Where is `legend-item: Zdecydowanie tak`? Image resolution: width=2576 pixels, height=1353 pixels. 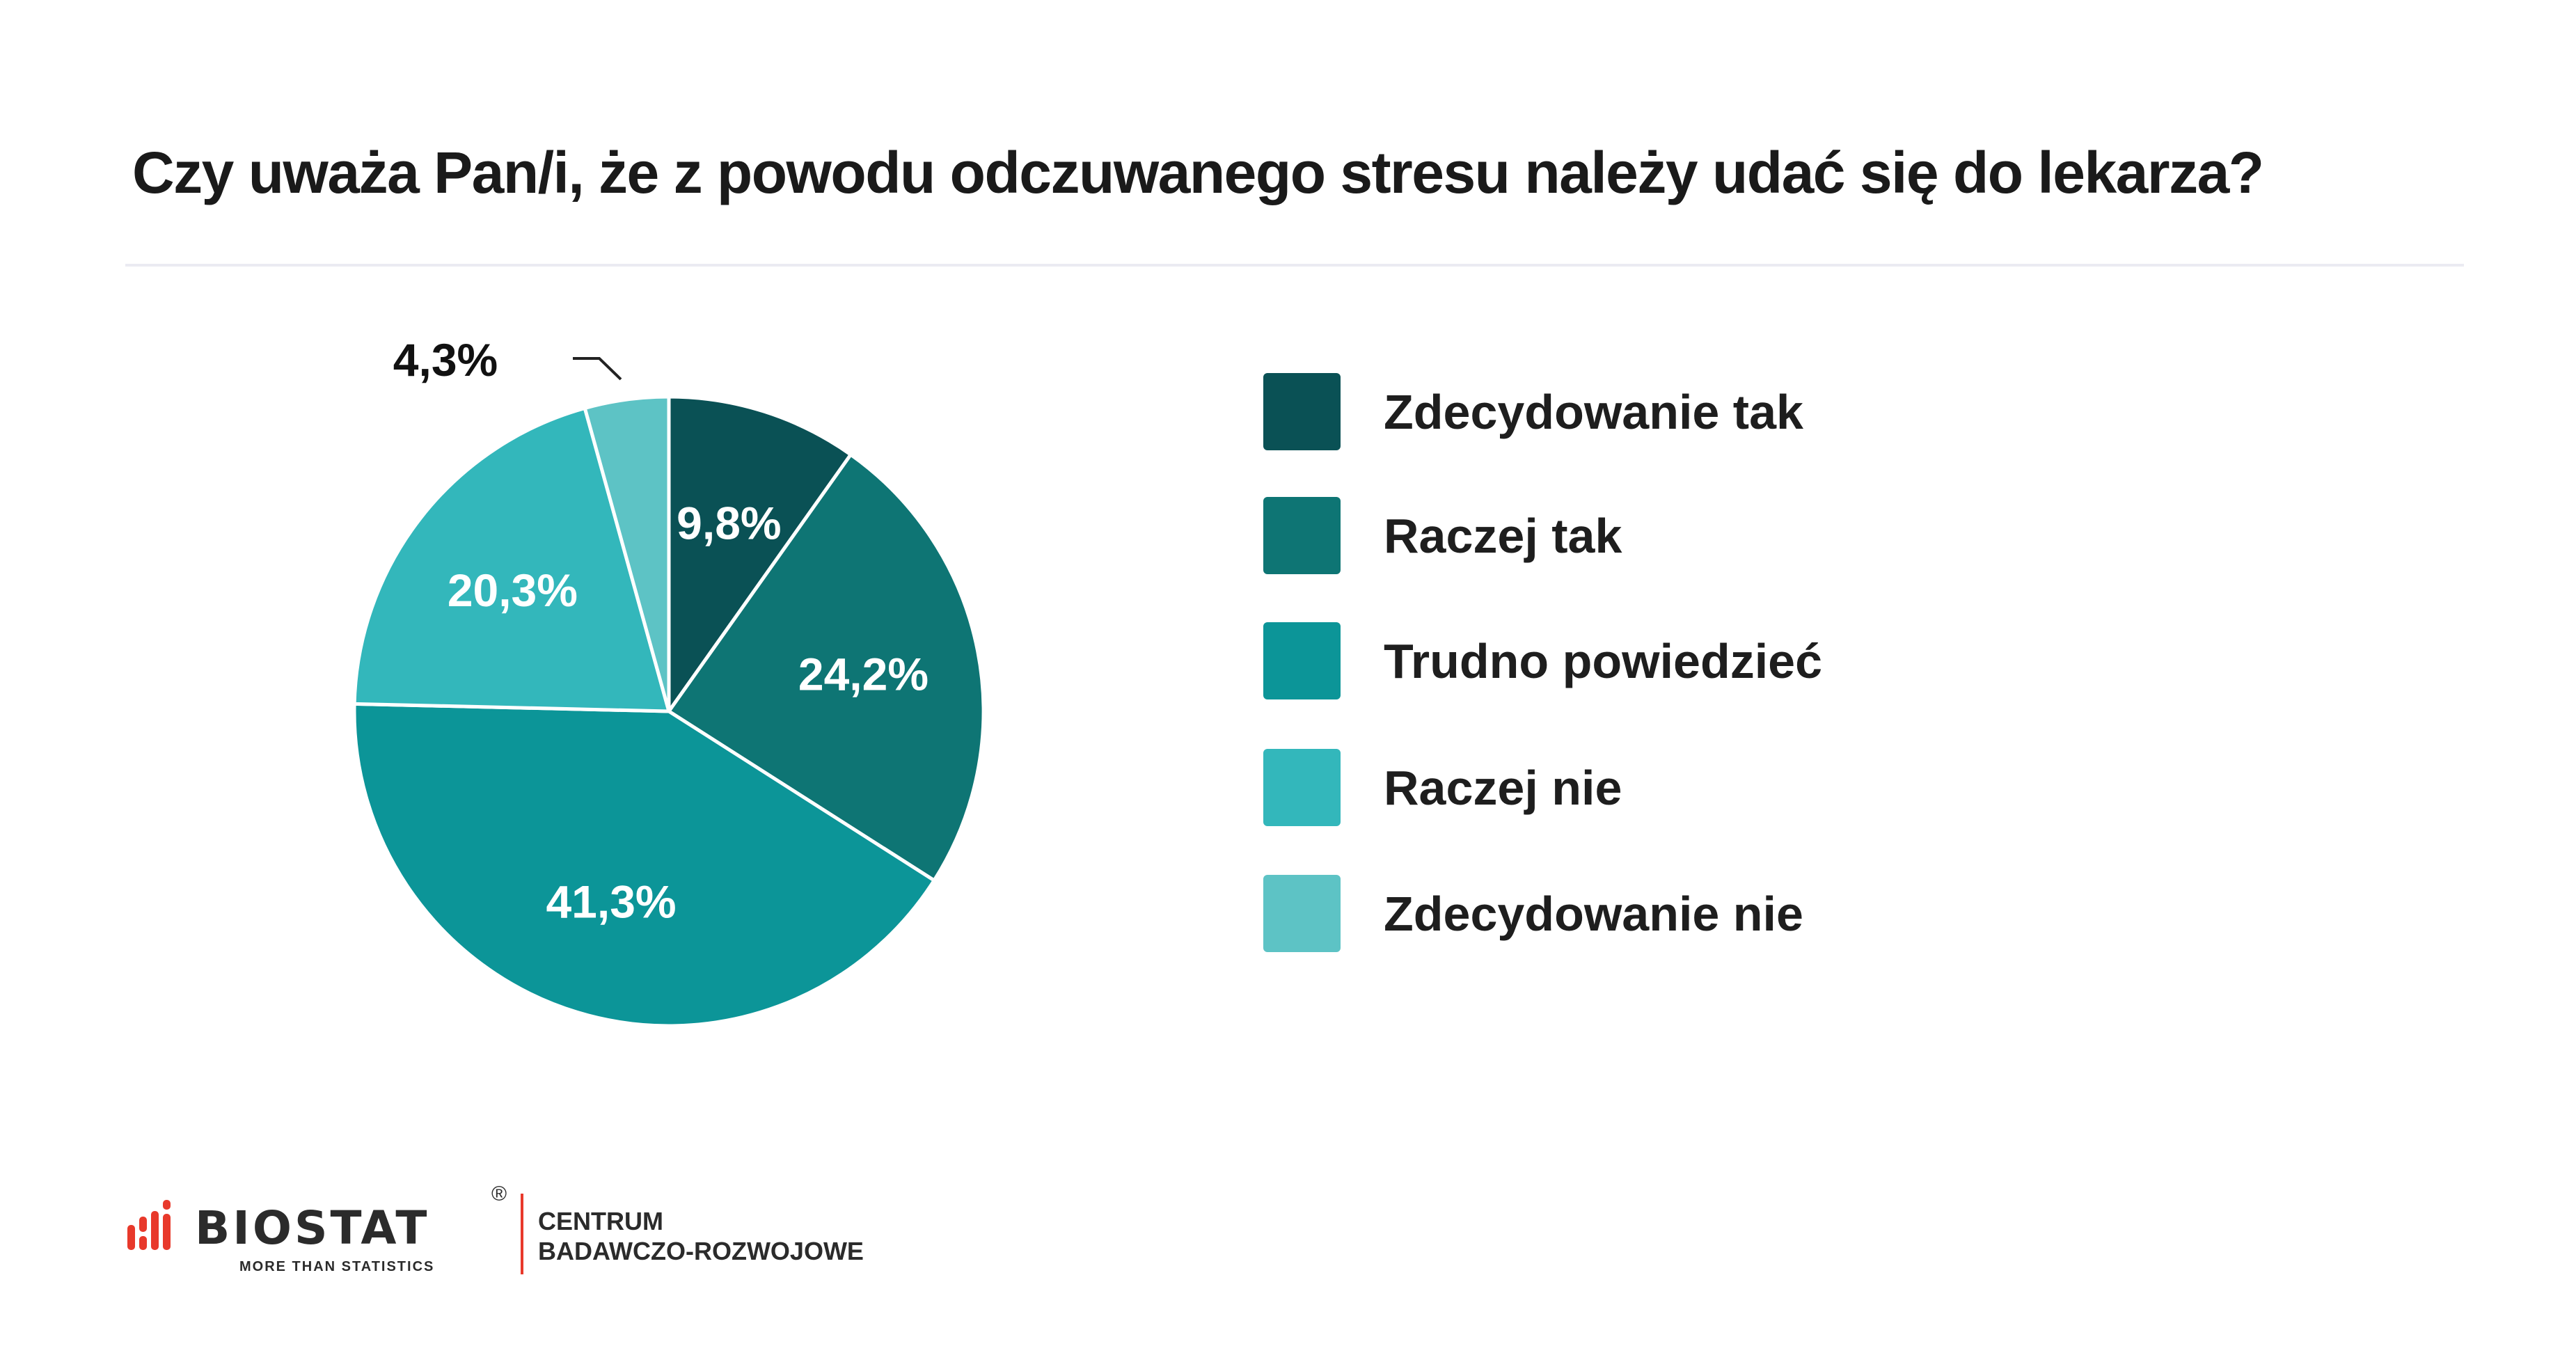 legend-item: Zdecydowanie tak is located at coordinates (1533, 411).